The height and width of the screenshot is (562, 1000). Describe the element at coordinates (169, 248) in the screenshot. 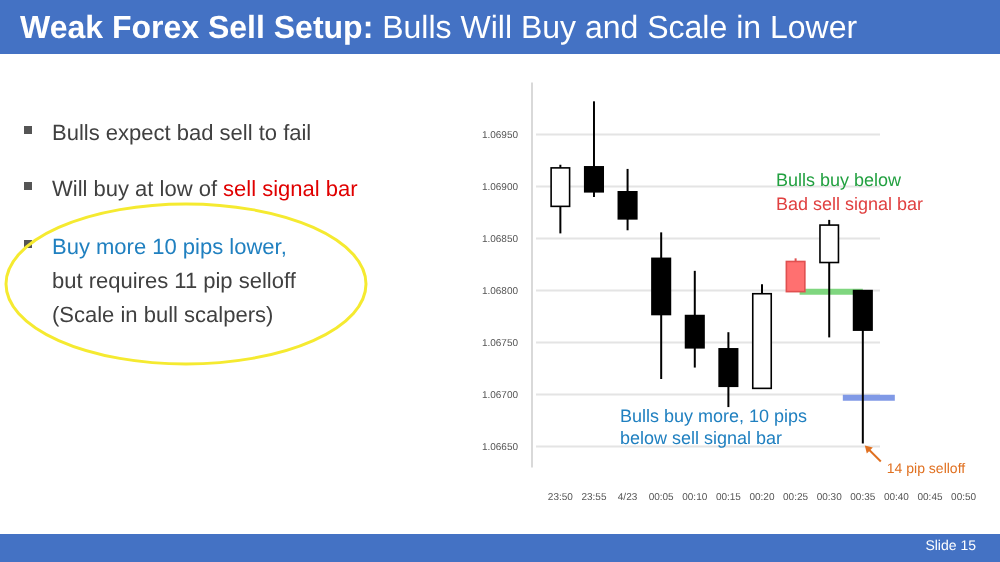

I see `text: Buy more 10 pips lower,` at that location.